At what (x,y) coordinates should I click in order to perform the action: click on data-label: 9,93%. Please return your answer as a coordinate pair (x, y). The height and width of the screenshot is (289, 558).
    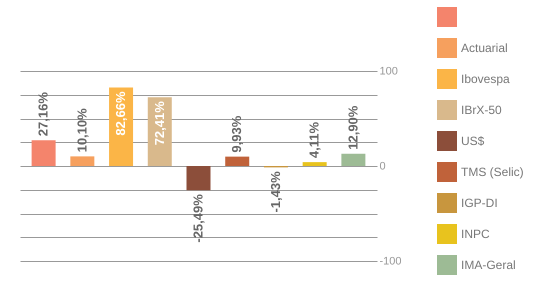
    Looking at the image, I should click on (236, 134).